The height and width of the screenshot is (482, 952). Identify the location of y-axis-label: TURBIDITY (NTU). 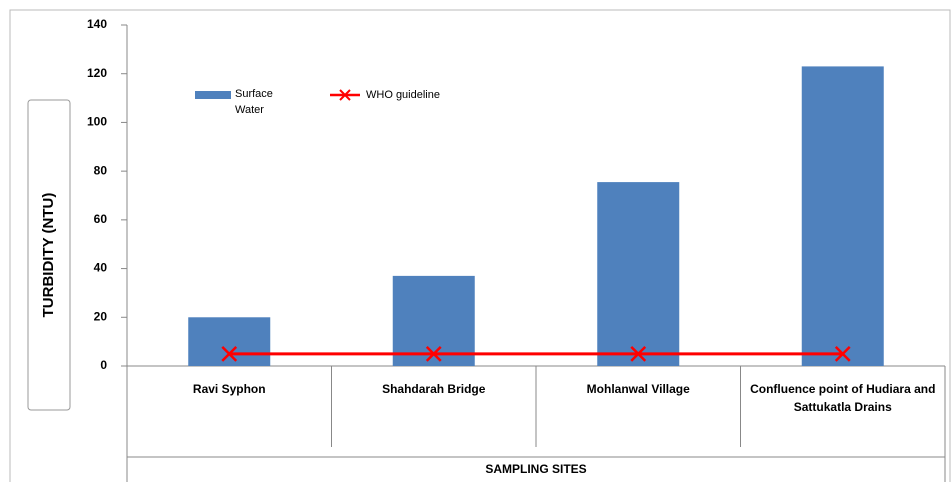
(48, 255).